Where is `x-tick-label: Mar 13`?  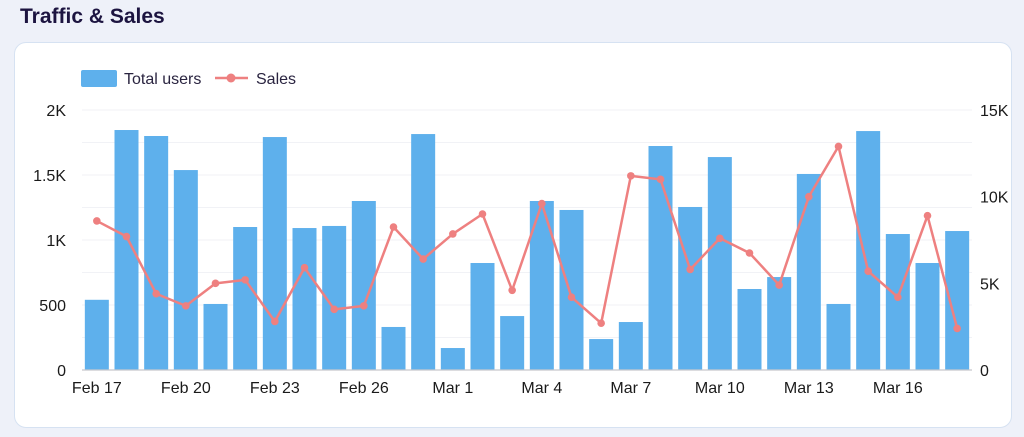 x-tick-label: Mar 13 is located at coordinates (809, 388).